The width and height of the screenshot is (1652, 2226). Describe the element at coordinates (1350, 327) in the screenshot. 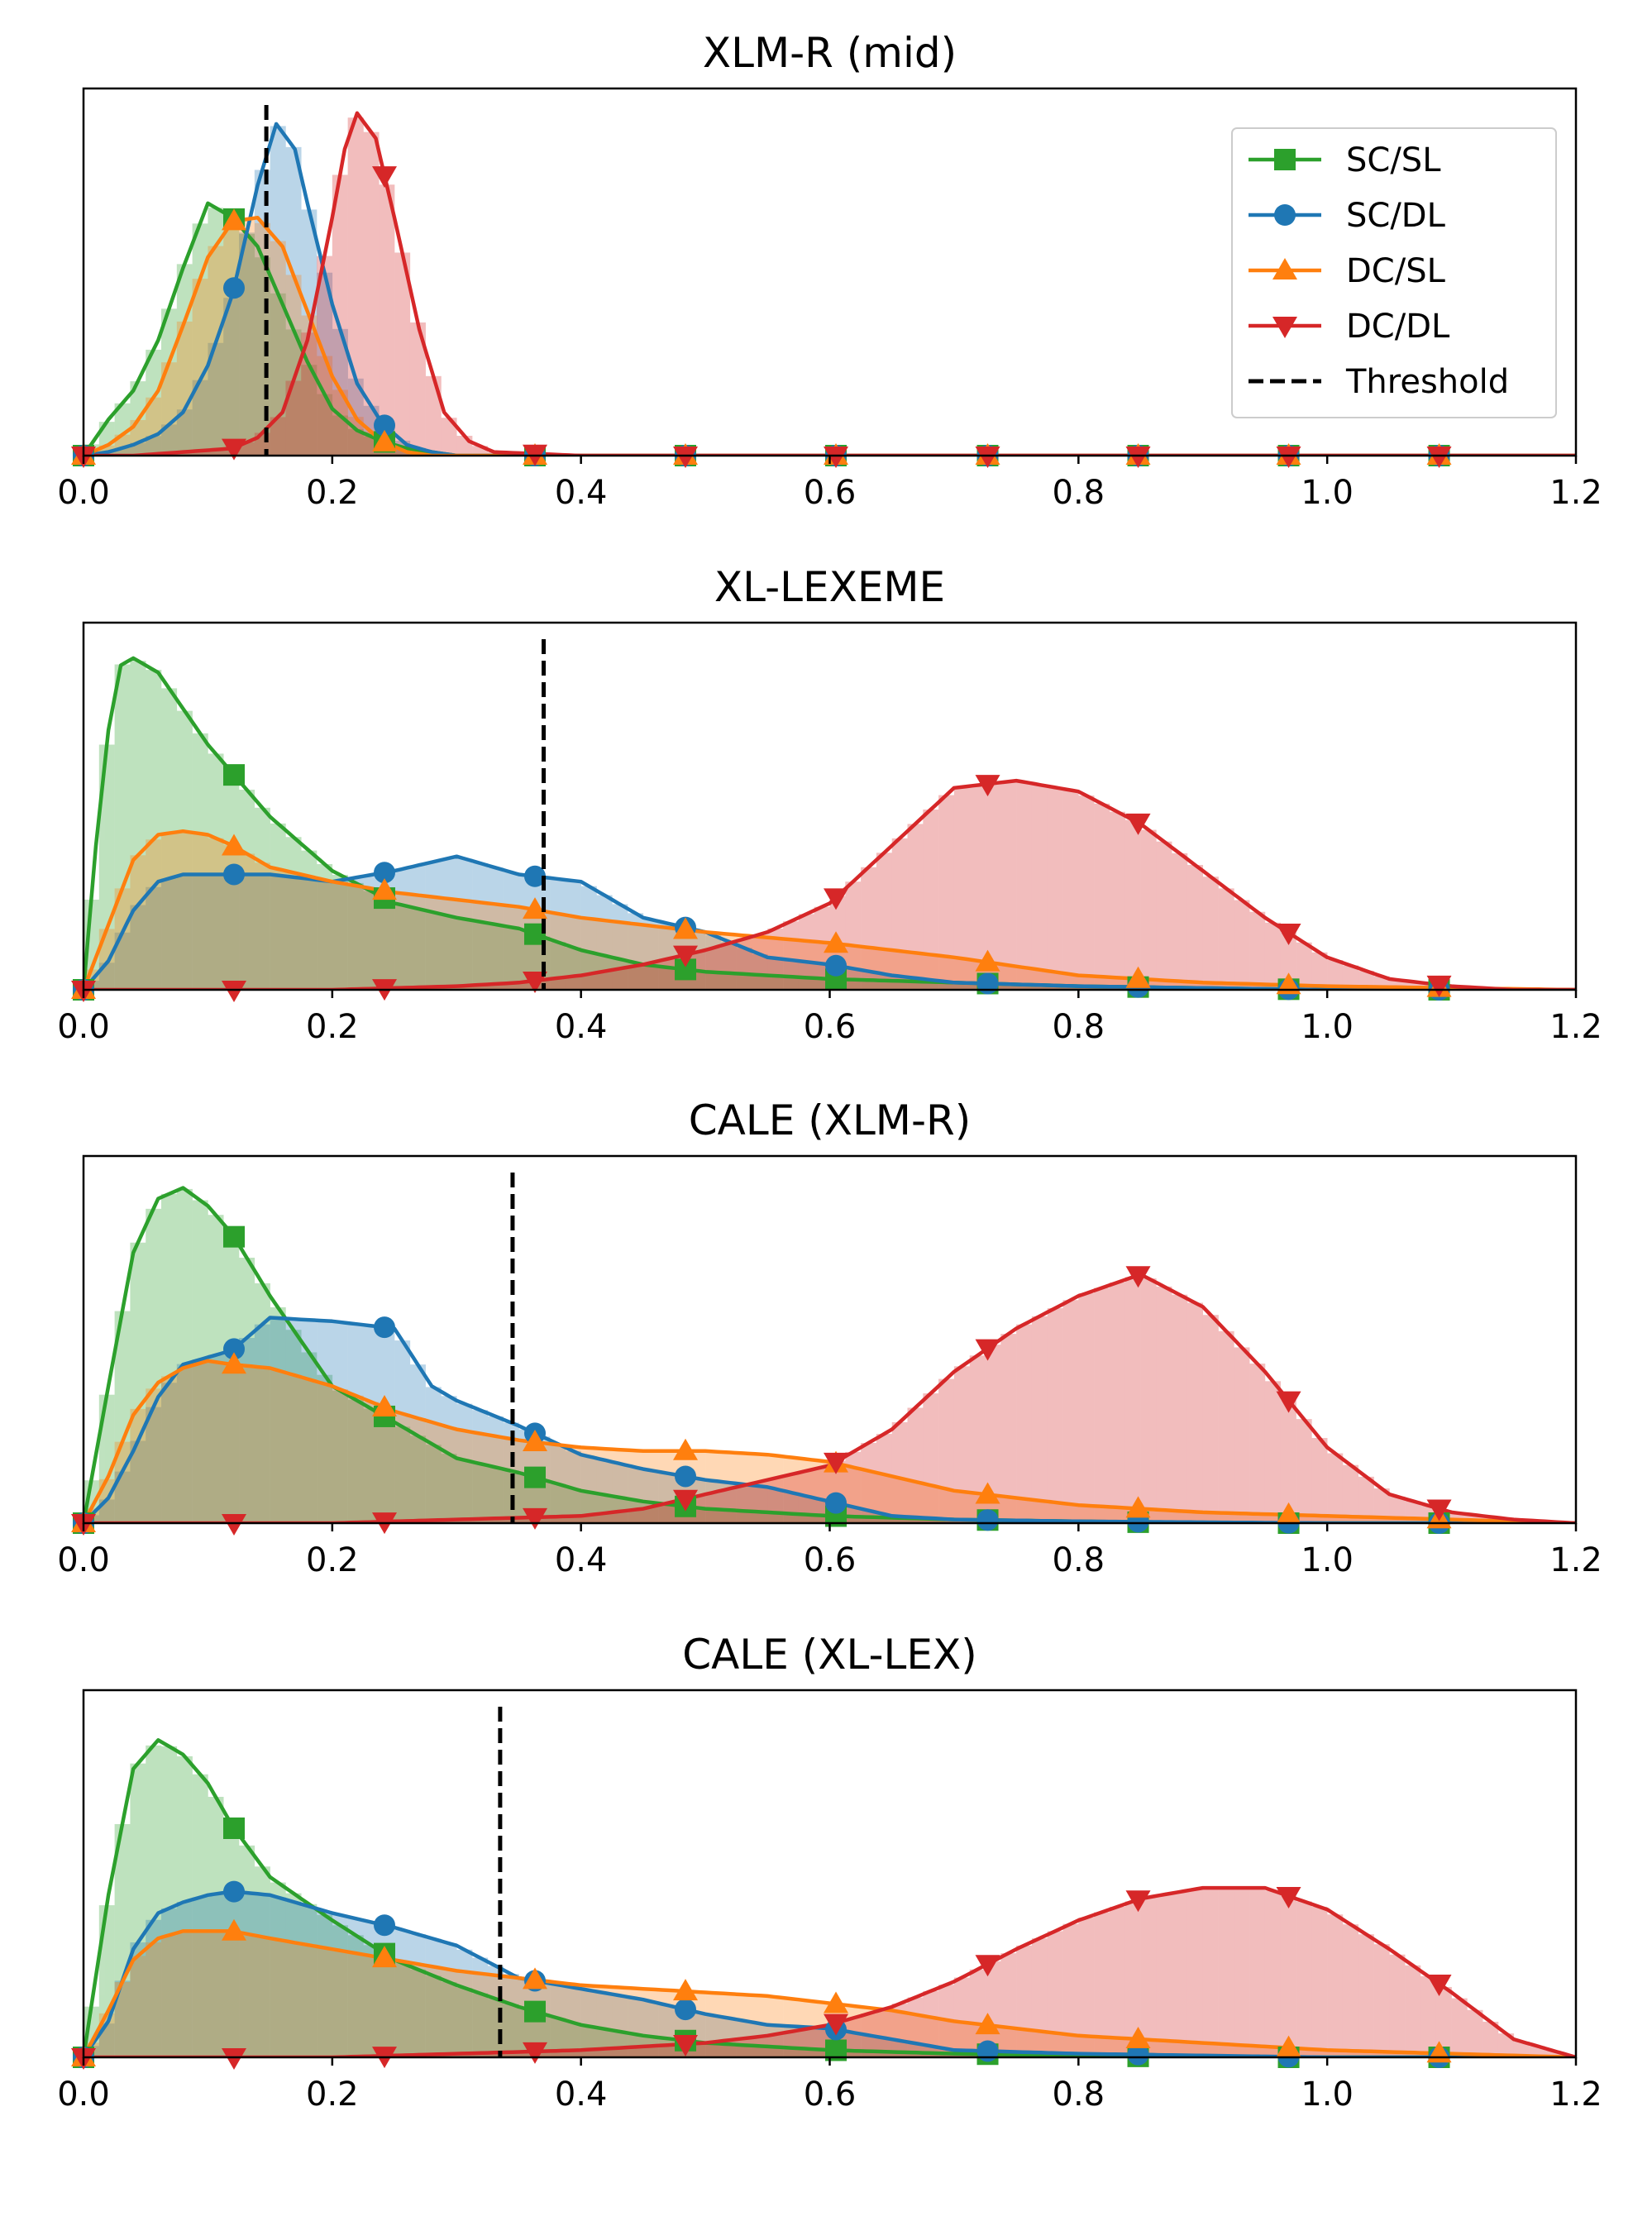

I see `legend-item-dc-dl: DC/DL` at that location.